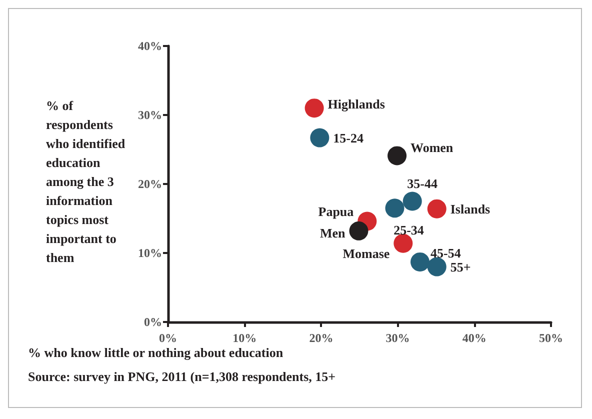 Image resolution: width=592 pixels, height=419 pixels. I want to click on series-label: 15-24, so click(348, 138).